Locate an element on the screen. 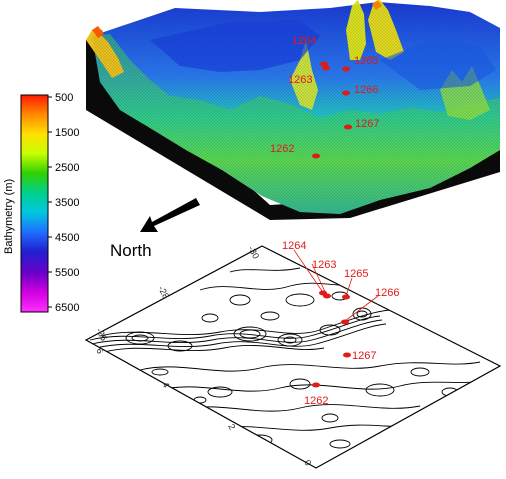 The width and height of the screenshot is (506, 479). site-label-1263: 1263 is located at coordinates (324, 265).